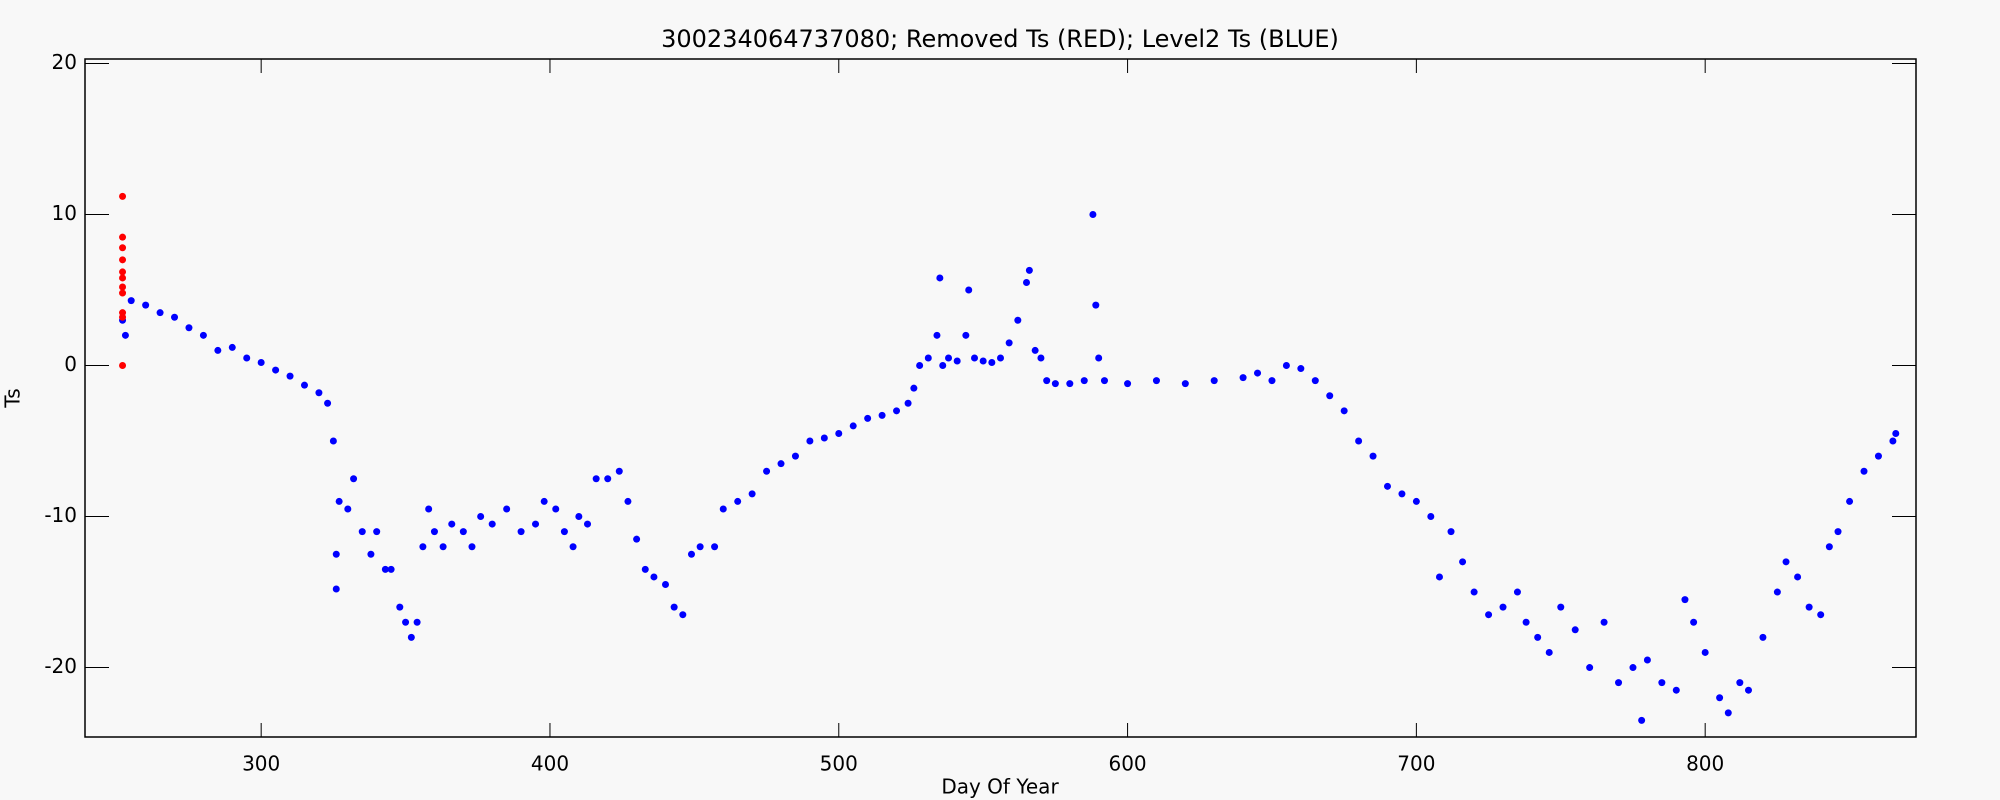  I want to click on x-tick-label: 600, so click(1127, 764).